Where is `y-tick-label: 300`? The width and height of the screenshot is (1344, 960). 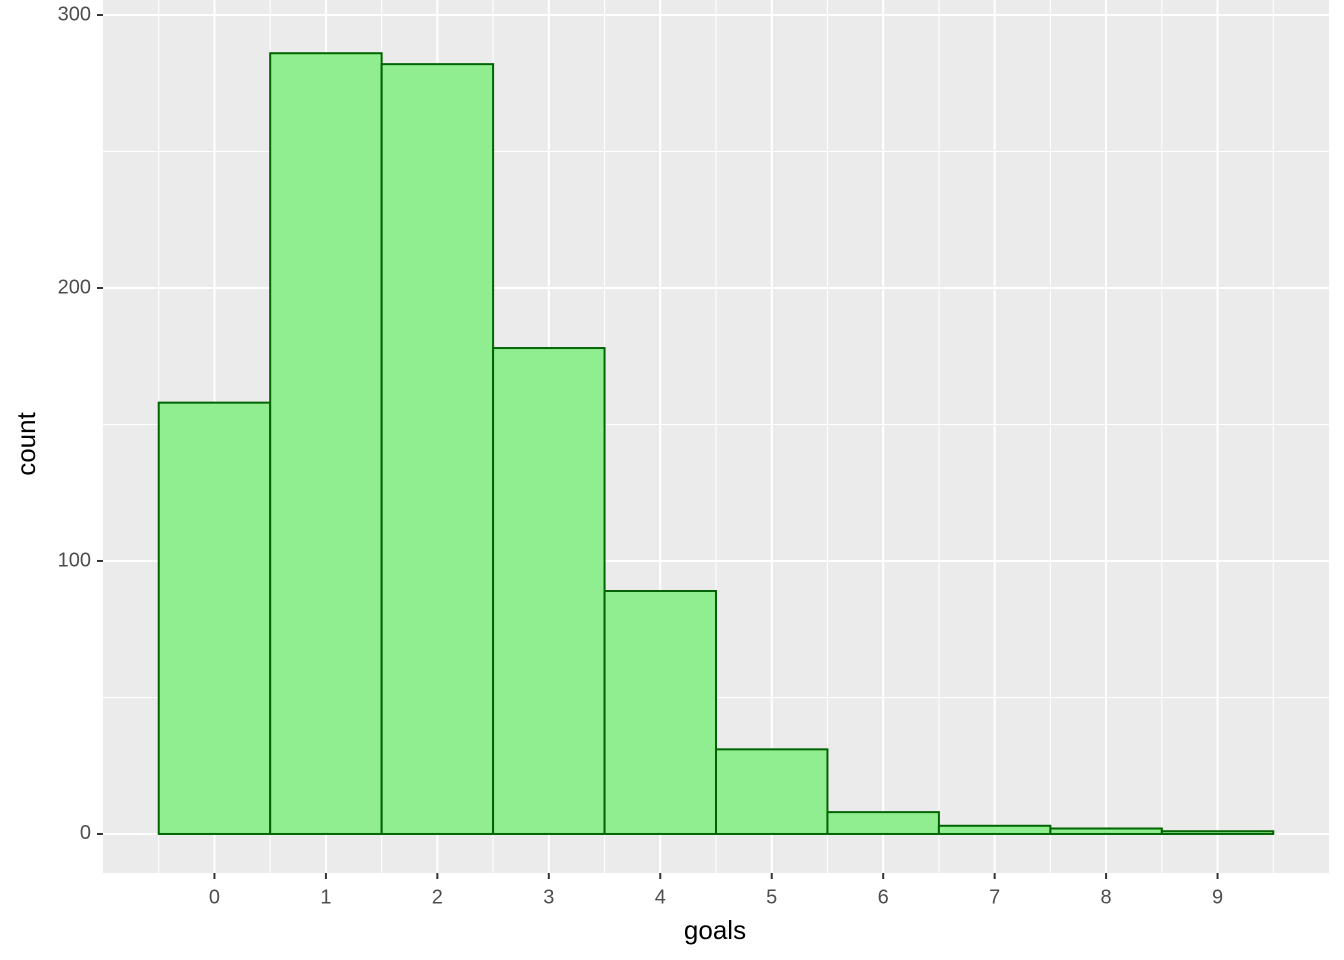
y-tick-label: 300 is located at coordinates (74, 14).